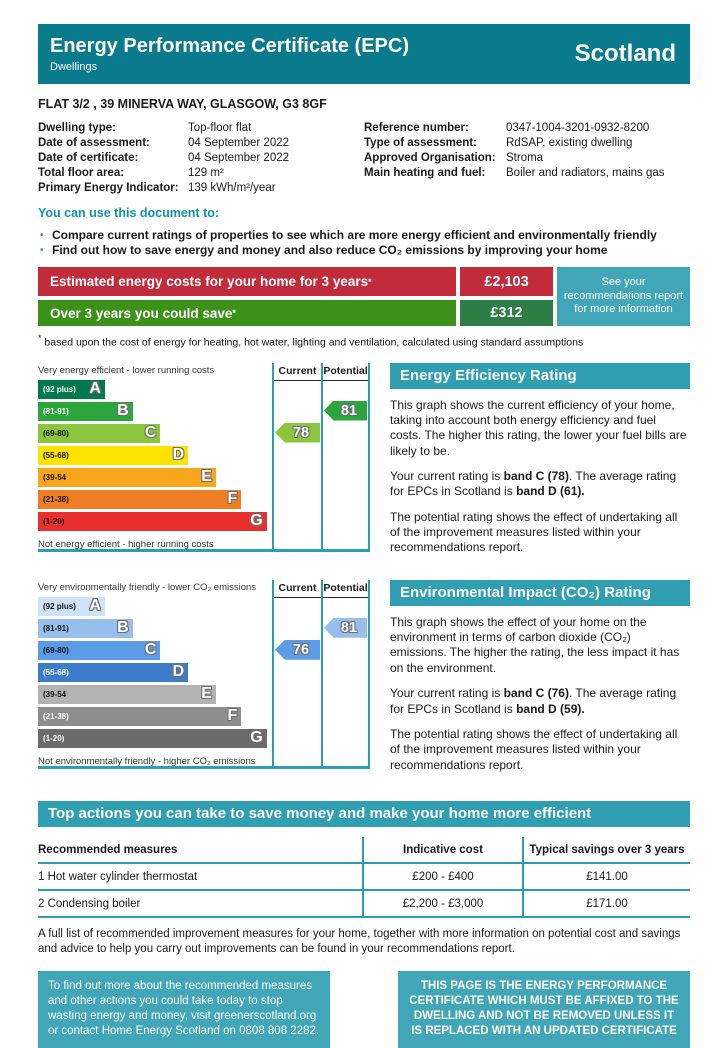  Describe the element at coordinates (447, 475) in the screenshot. I see `eer-rating-text: Your current rating is` at that location.